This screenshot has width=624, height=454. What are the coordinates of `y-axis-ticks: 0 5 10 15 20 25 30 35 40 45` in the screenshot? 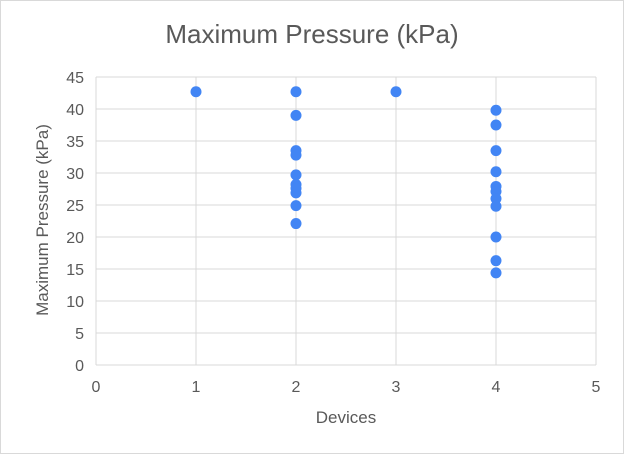 It's located at (75, 222).